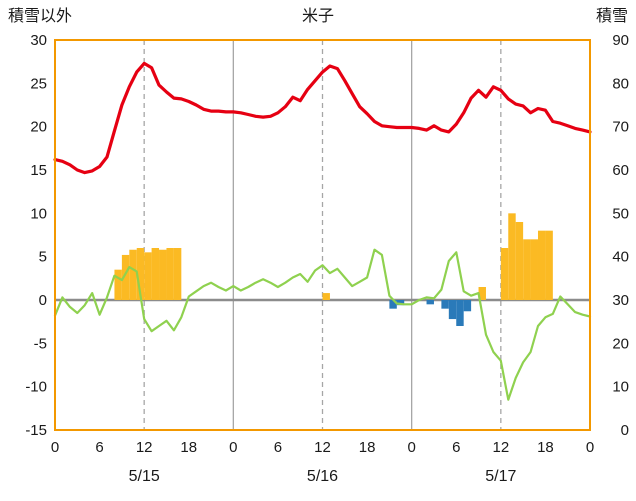  I want to click on chart-title: 米子, so click(318, 16).